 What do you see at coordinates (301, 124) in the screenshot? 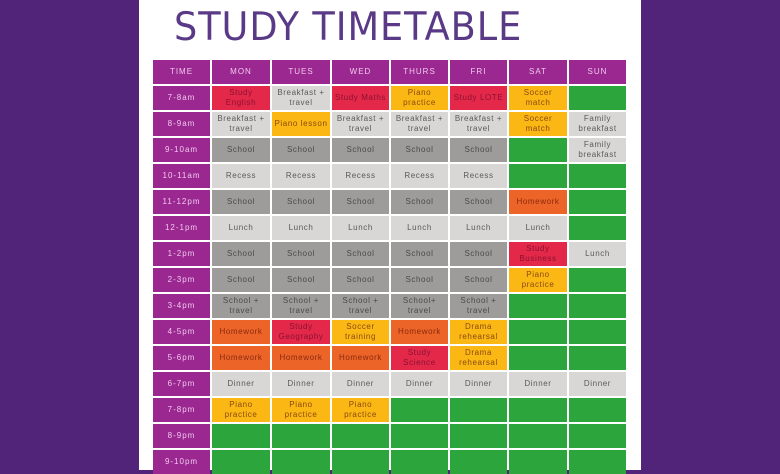
I see `timetable-cell: Piano lesson` at bounding box center [301, 124].